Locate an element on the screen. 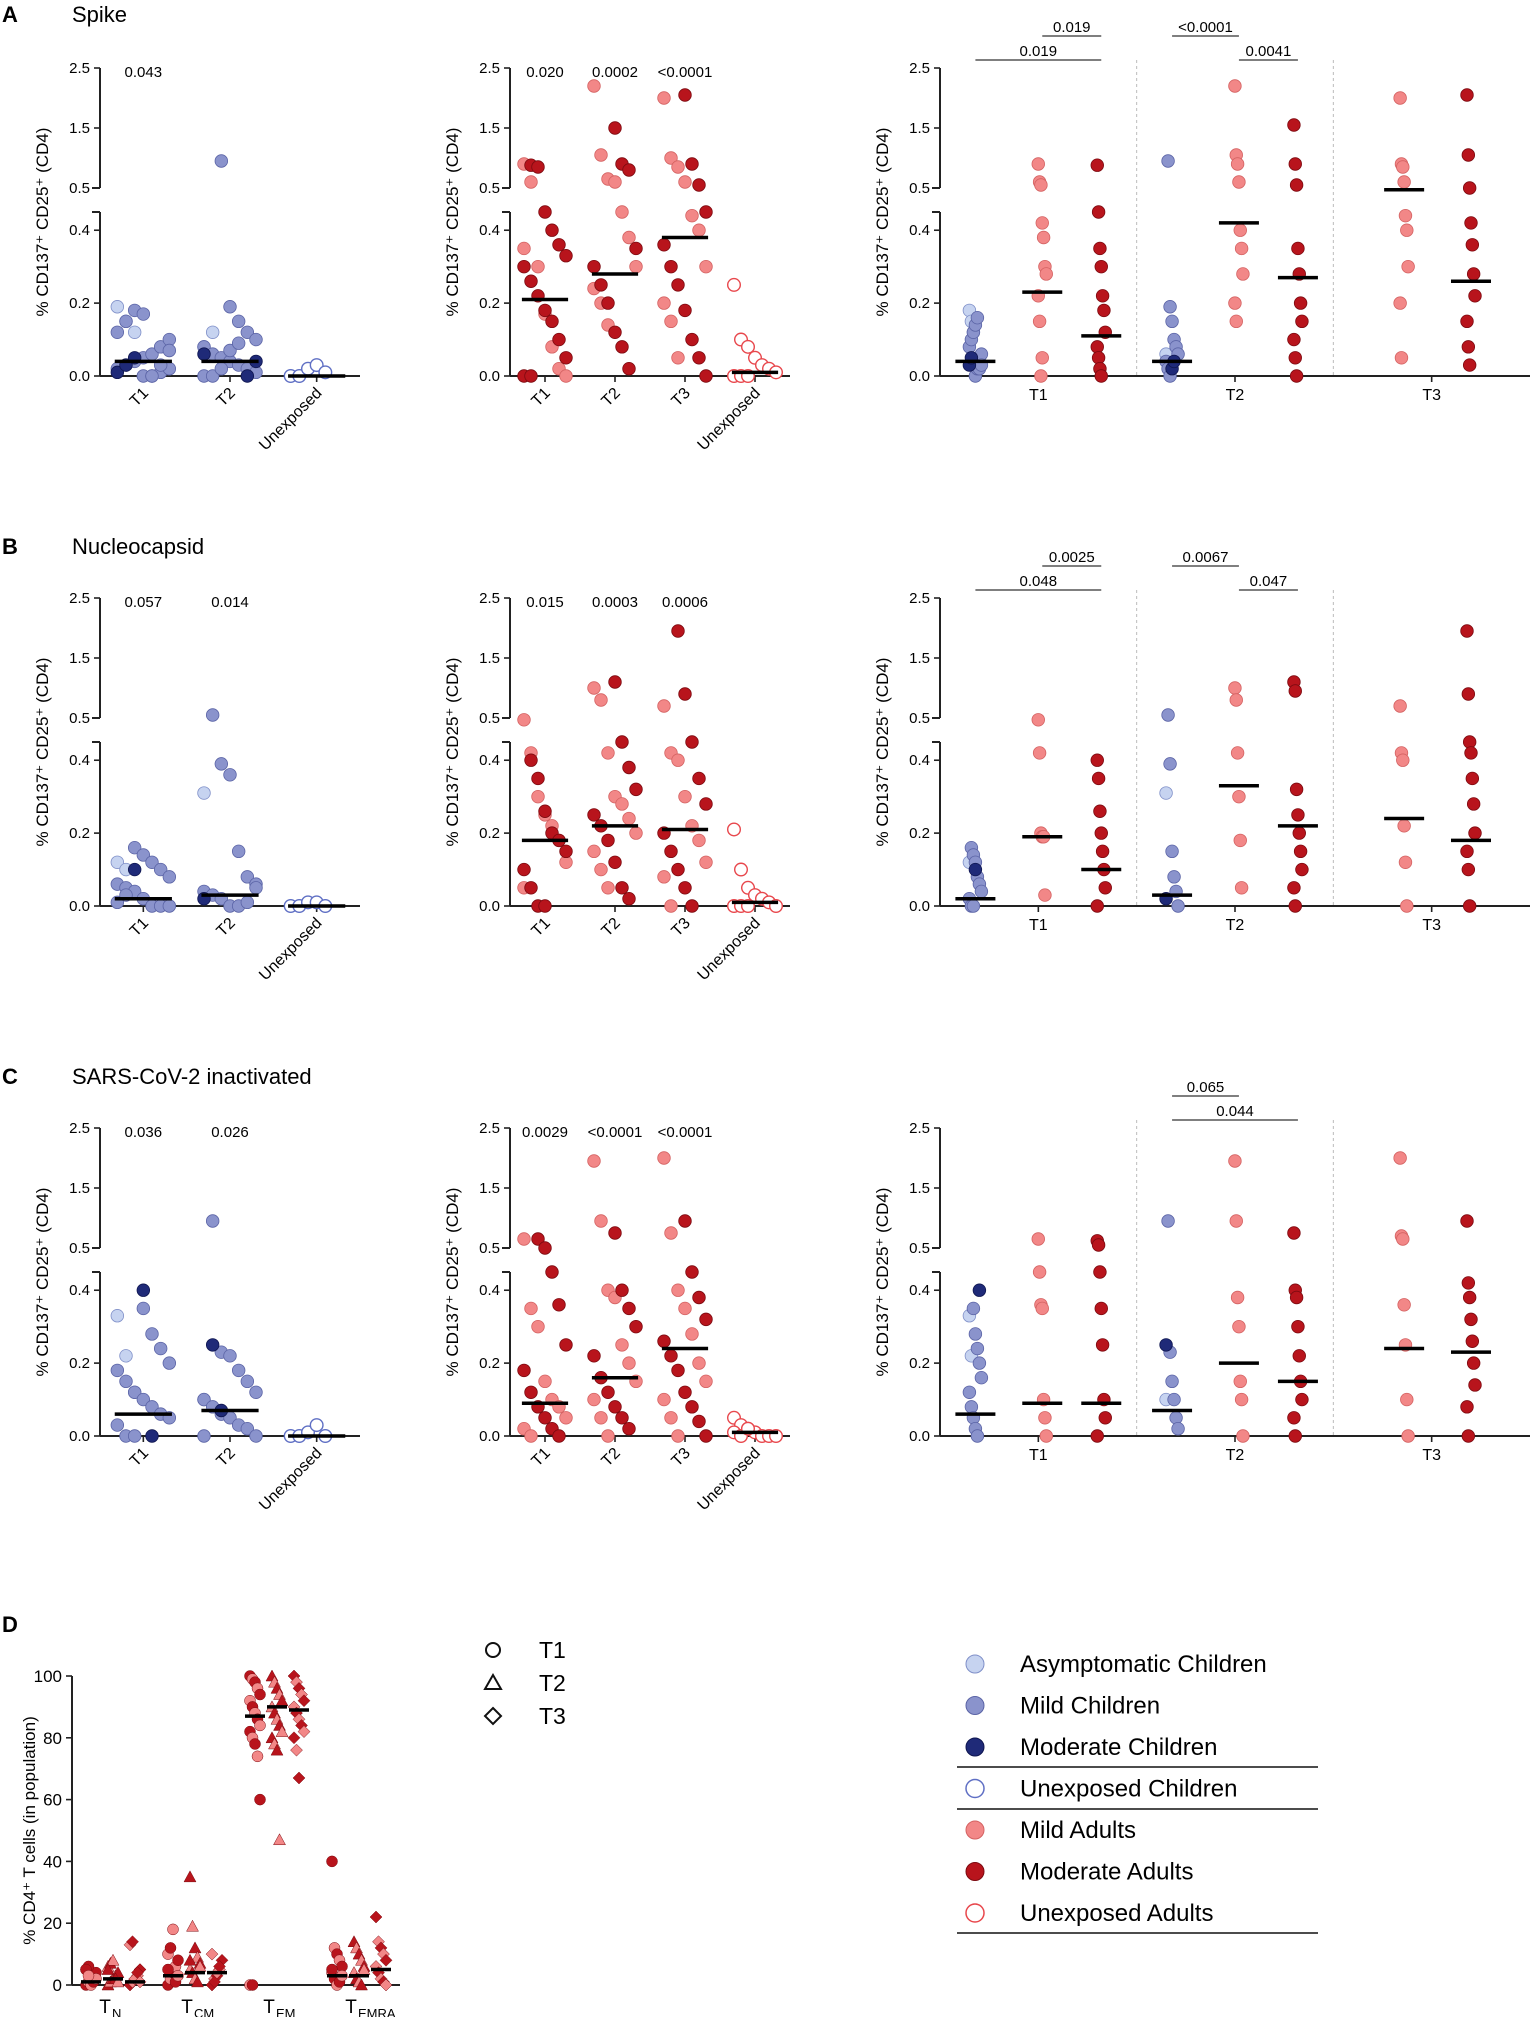  legend-shape-triangle is located at coordinates (493, 1681).